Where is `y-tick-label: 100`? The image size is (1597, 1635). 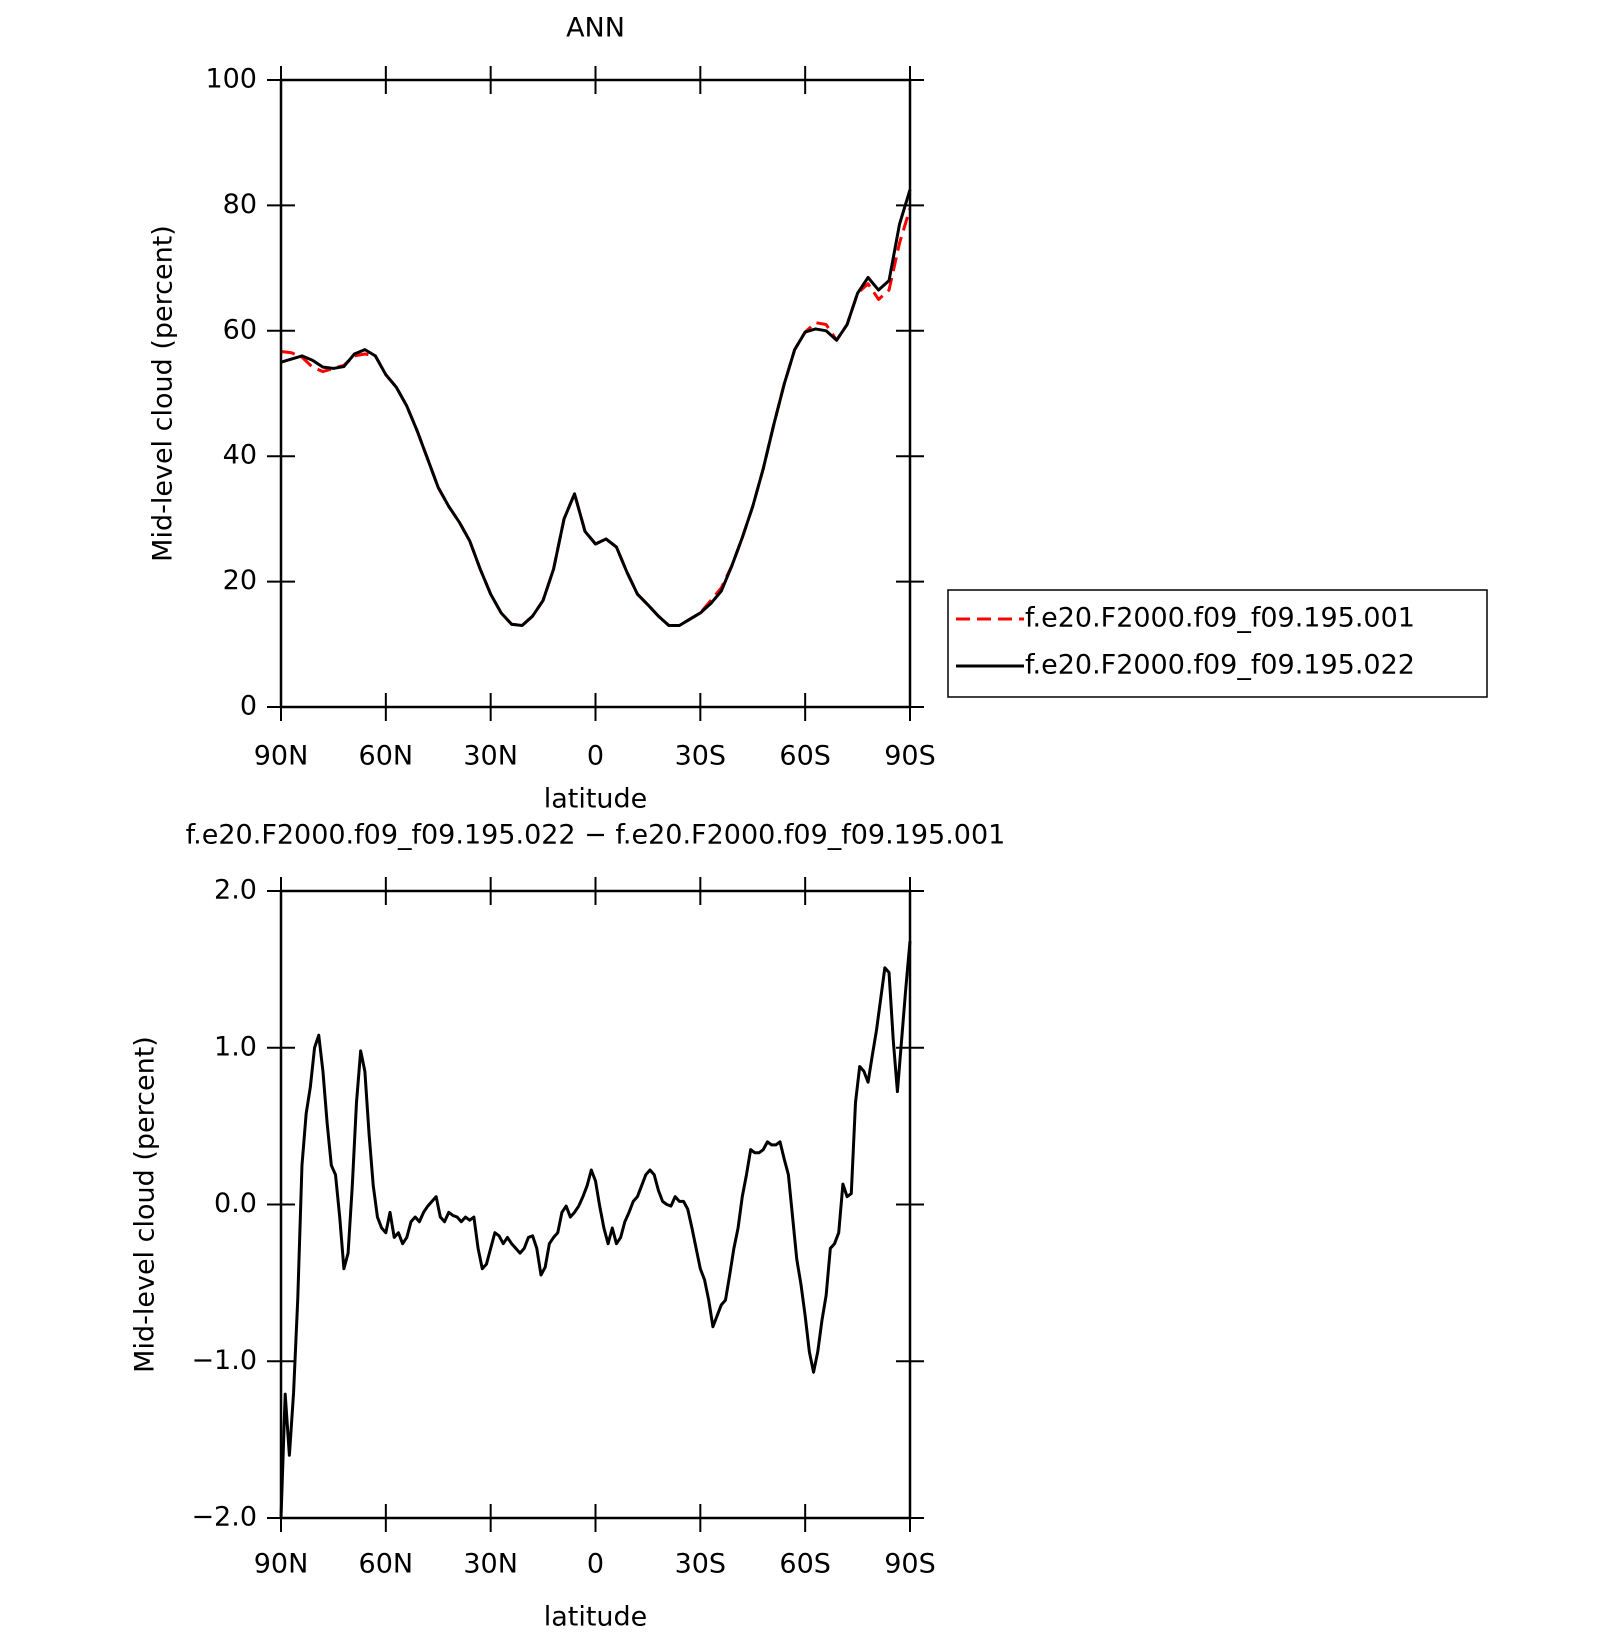
y-tick-label: 100 is located at coordinates (231, 79).